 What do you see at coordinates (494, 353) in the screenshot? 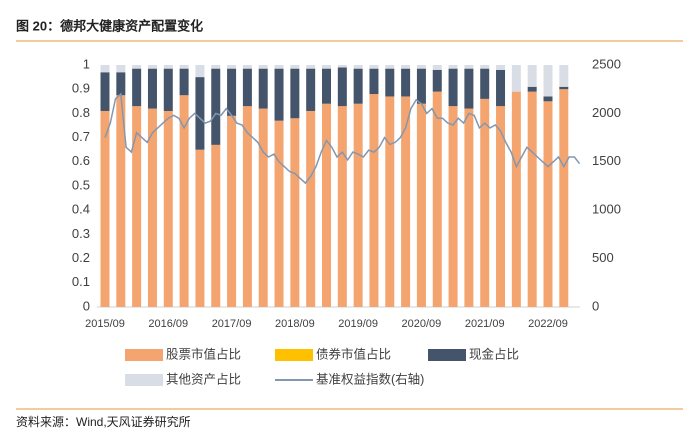
I see `legend-label: 现金占比` at bounding box center [494, 353].